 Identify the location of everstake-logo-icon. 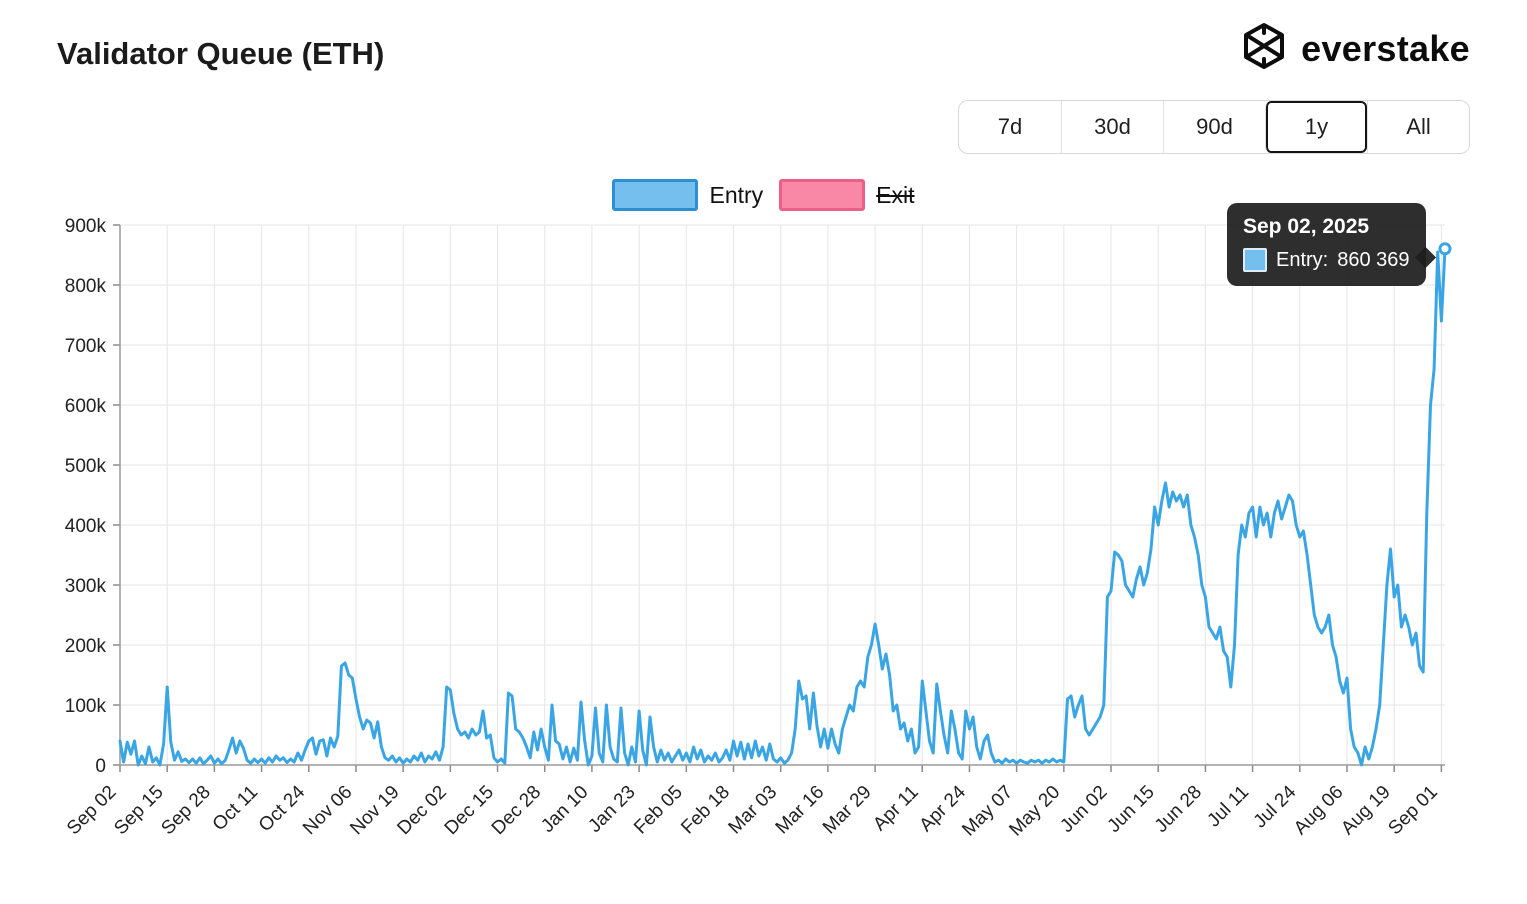
(1264, 48).